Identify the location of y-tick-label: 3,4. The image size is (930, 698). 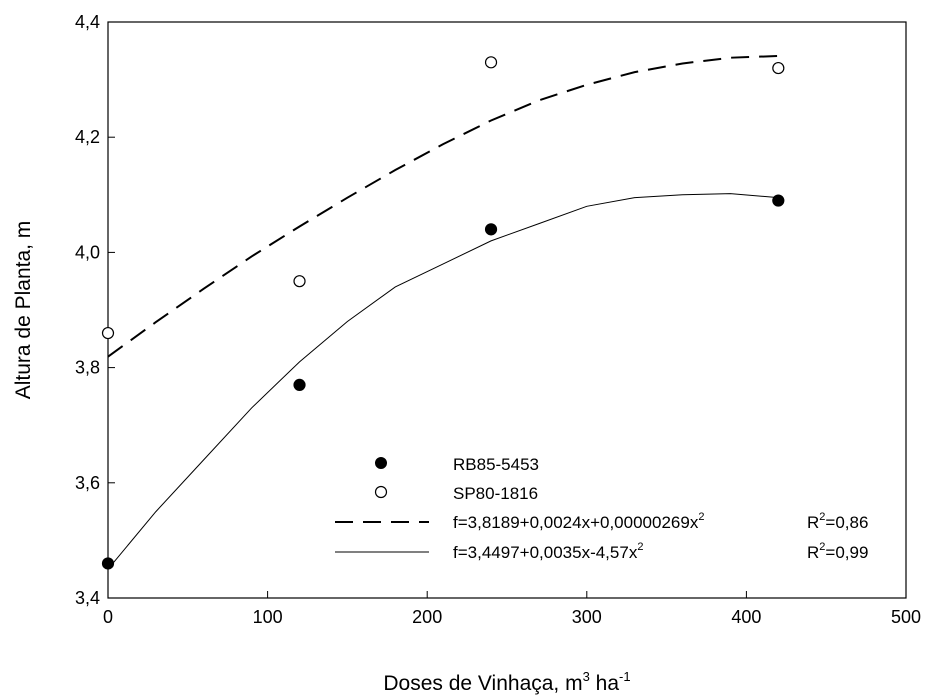
(87, 598).